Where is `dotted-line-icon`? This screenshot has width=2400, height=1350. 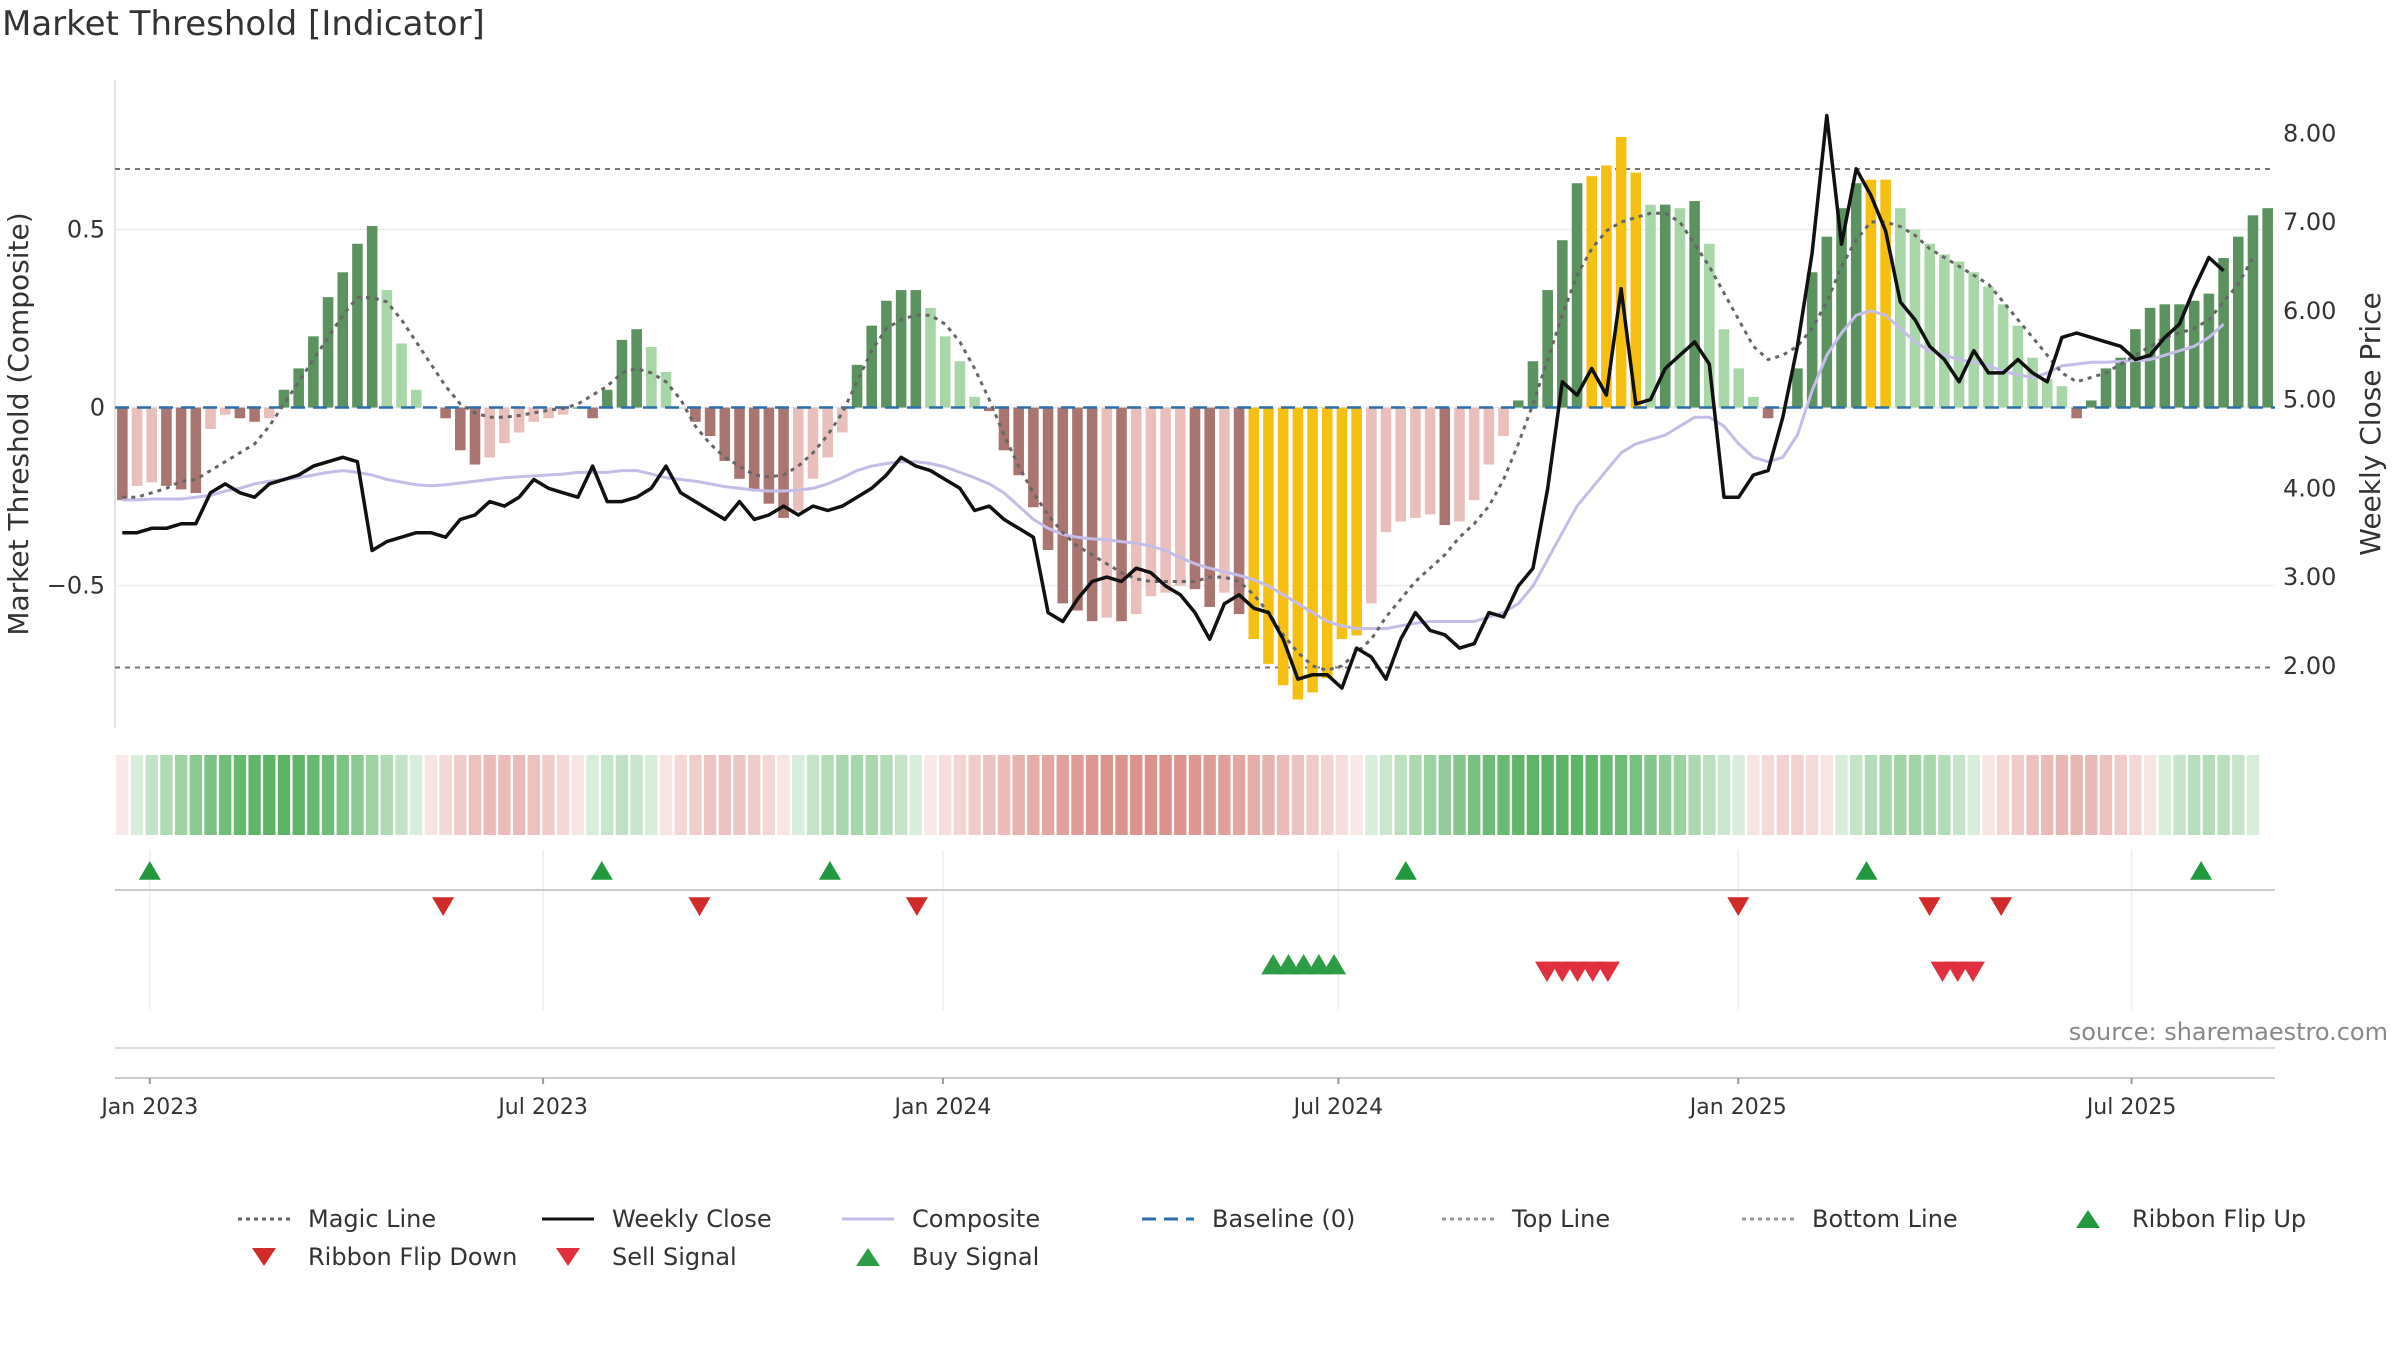
dotted-line-icon is located at coordinates (1468, 1219).